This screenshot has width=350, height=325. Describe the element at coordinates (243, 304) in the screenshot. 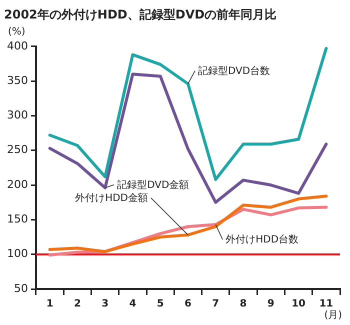

I see `x-tick-label: 8` at that location.